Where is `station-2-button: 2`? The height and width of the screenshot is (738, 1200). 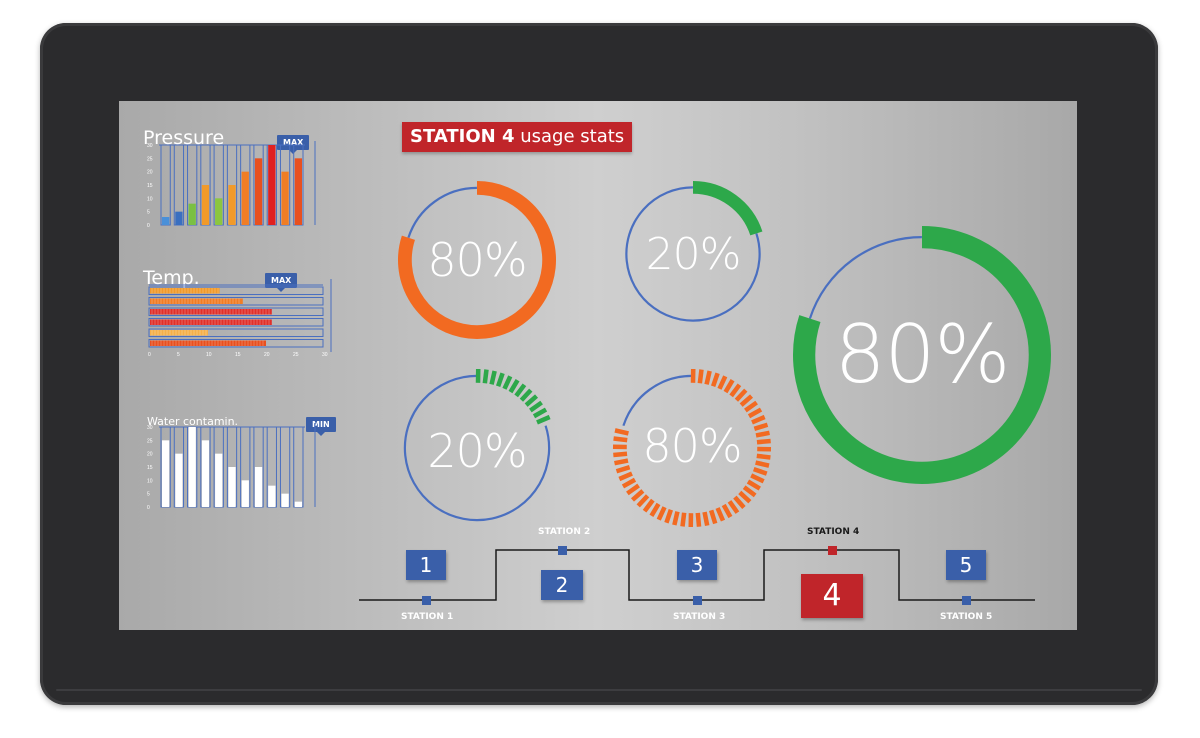 station-2-button: 2 is located at coordinates (562, 585).